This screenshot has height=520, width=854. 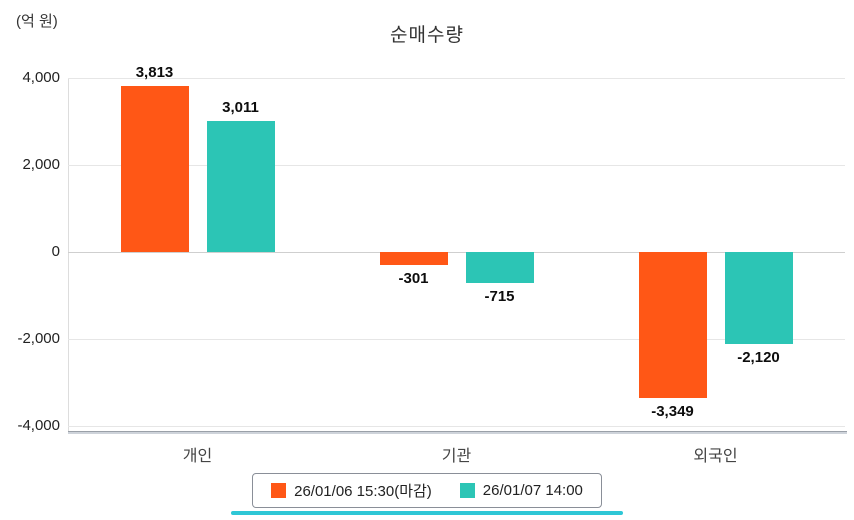 What do you see at coordinates (38, 425) in the screenshot?
I see `y-tick-label: -4,000` at bounding box center [38, 425].